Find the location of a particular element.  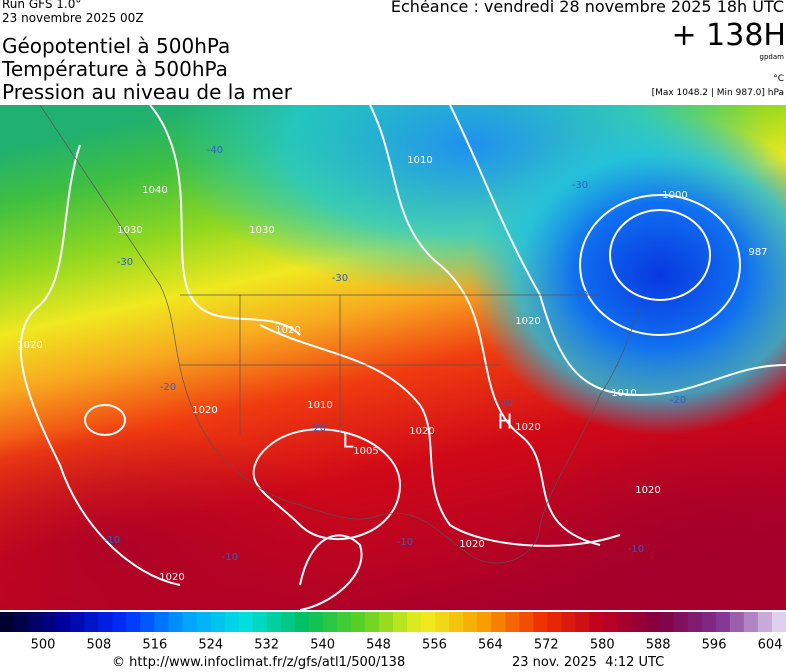

contour-label: H is located at coordinates (504, 422).